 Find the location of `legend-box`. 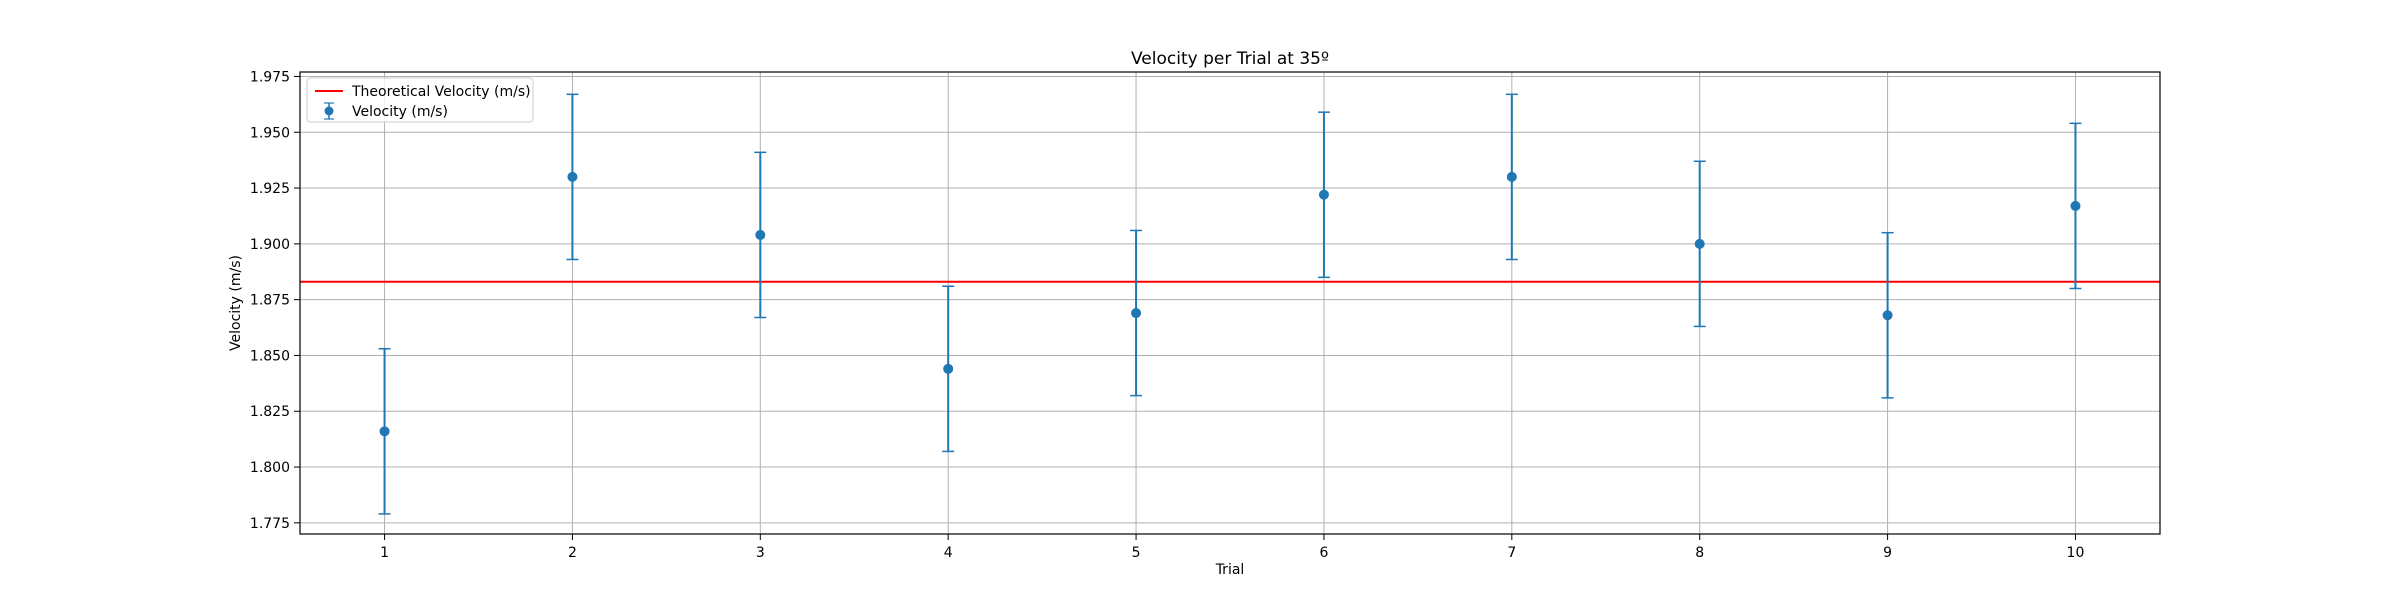

legend-box is located at coordinates (420, 100).